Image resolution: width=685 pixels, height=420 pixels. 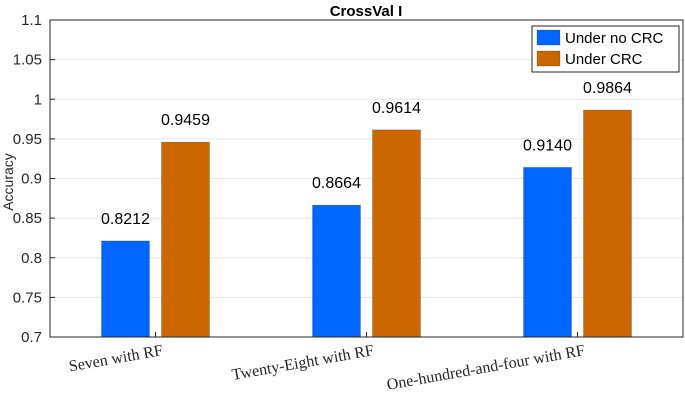 I want to click on x-tick-label: Seven with RF, so click(x=116, y=358).